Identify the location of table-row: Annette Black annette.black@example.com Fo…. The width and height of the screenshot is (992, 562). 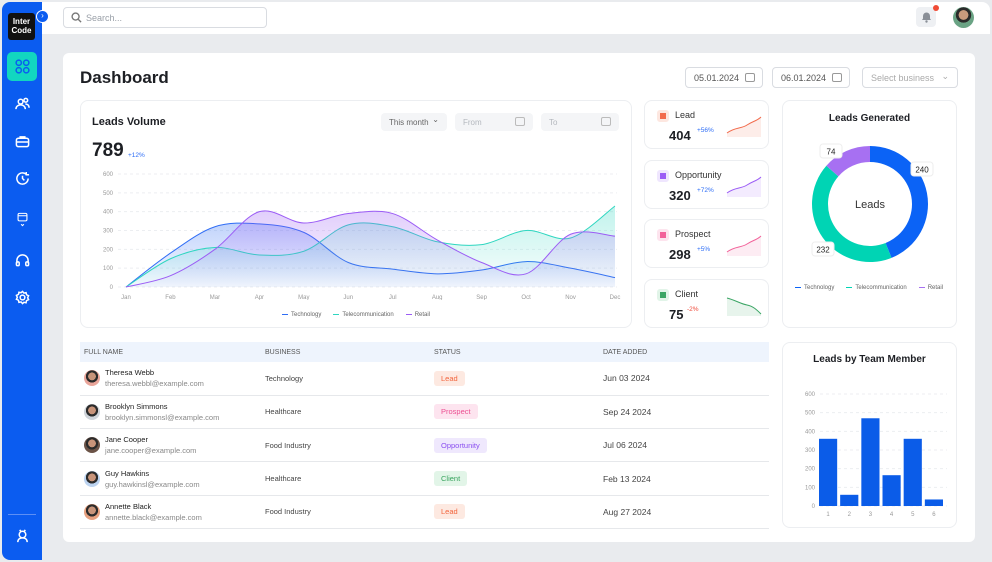
(424, 512).